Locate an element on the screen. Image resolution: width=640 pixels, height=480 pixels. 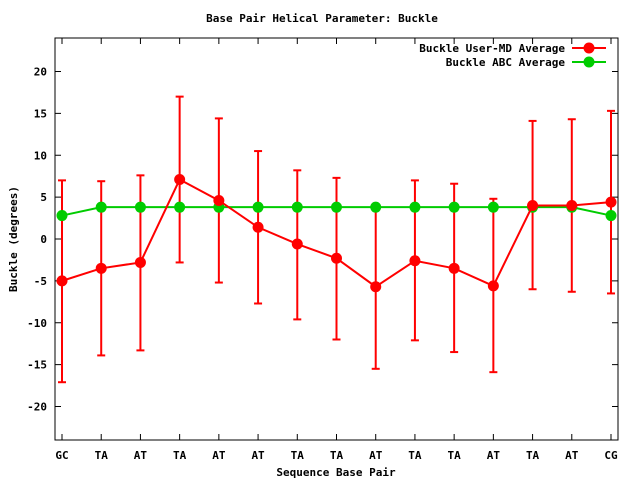
y-tick-label: -20 is located at coordinates (37, 407).